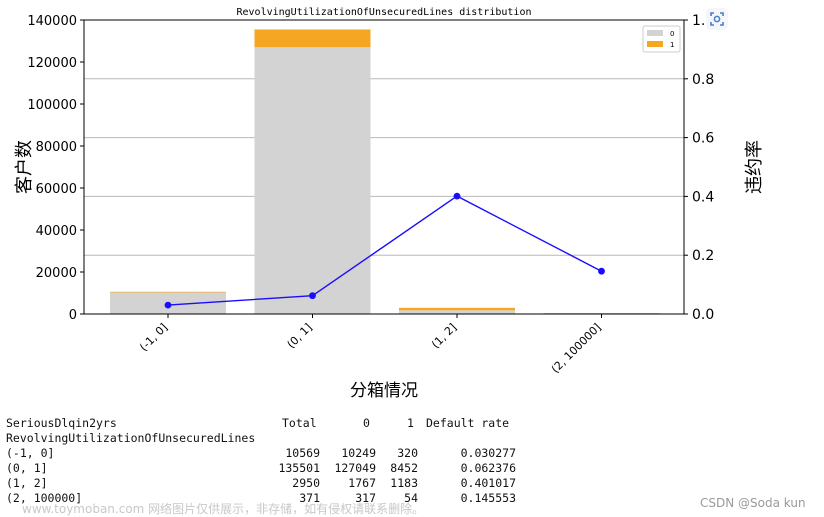  Describe the element at coordinates (488, 468) in the screenshot. I see `stats-cell: 0.062376` at that location.